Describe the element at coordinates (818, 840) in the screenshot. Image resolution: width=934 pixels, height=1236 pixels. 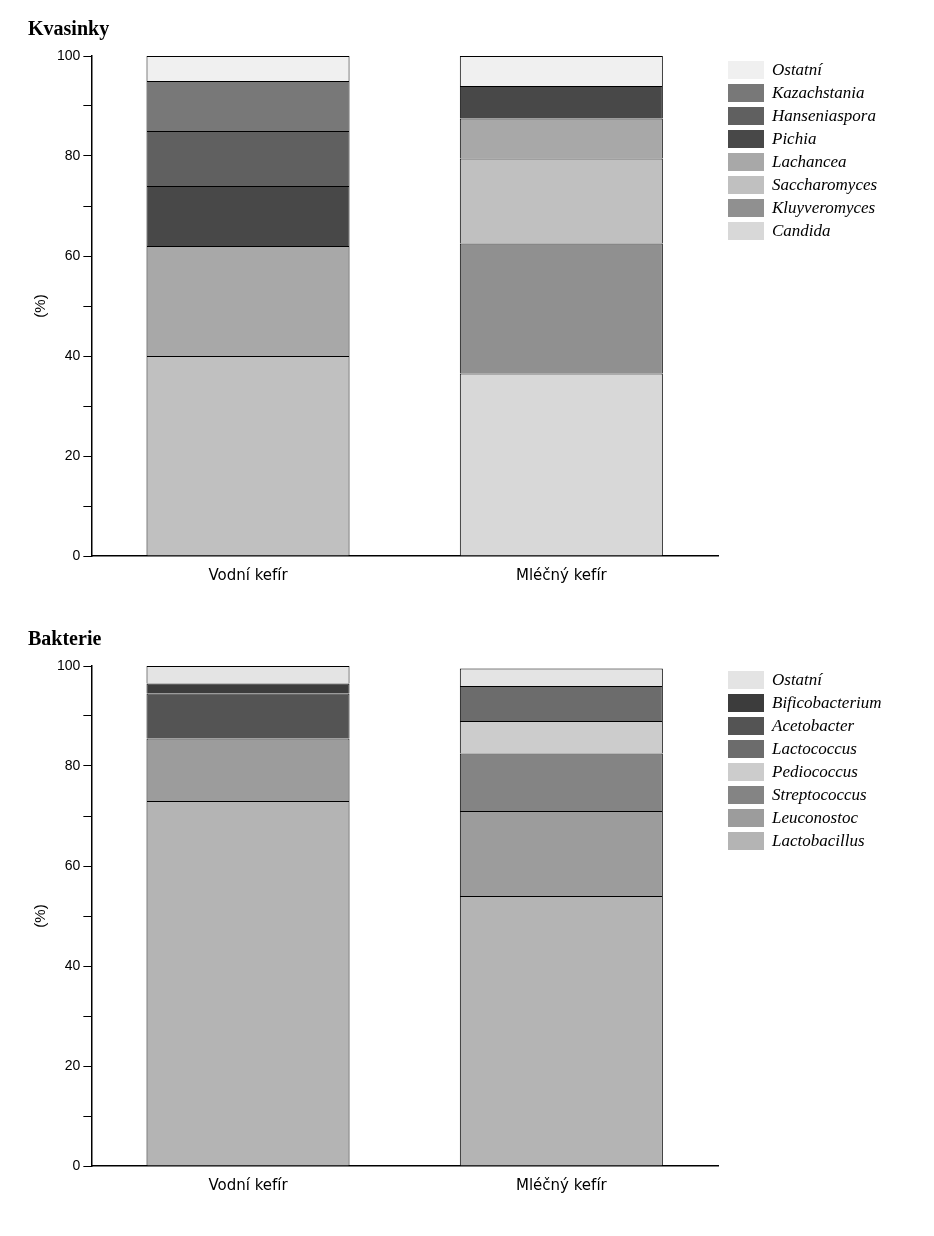
I see `legend-label: Lactobacillus` at that location.